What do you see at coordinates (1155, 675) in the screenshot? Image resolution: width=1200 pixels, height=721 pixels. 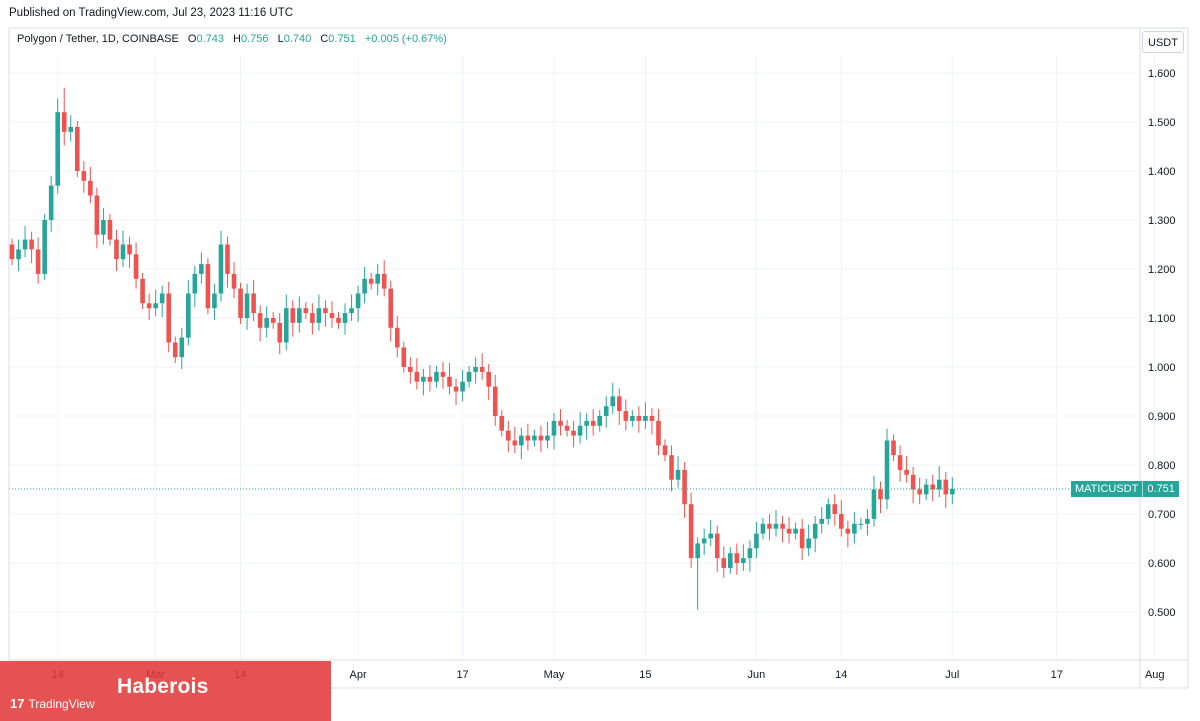 I see `time-tick-label: Aug` at bounding box center [1155, 675].